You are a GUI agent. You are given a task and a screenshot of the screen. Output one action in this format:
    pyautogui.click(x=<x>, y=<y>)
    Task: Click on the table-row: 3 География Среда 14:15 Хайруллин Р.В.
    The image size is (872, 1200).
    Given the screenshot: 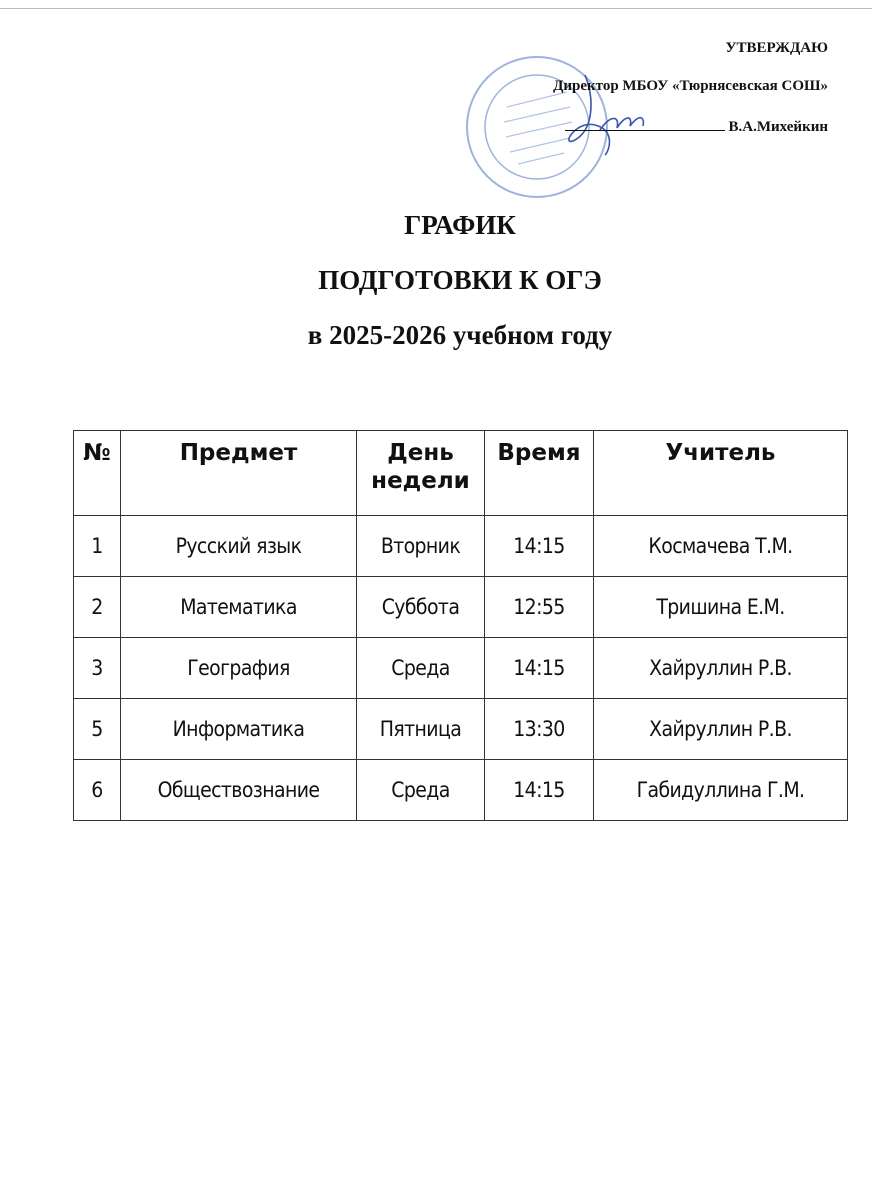 What is the action you would take?
    pyautogui.click(x=460, y=668)
    